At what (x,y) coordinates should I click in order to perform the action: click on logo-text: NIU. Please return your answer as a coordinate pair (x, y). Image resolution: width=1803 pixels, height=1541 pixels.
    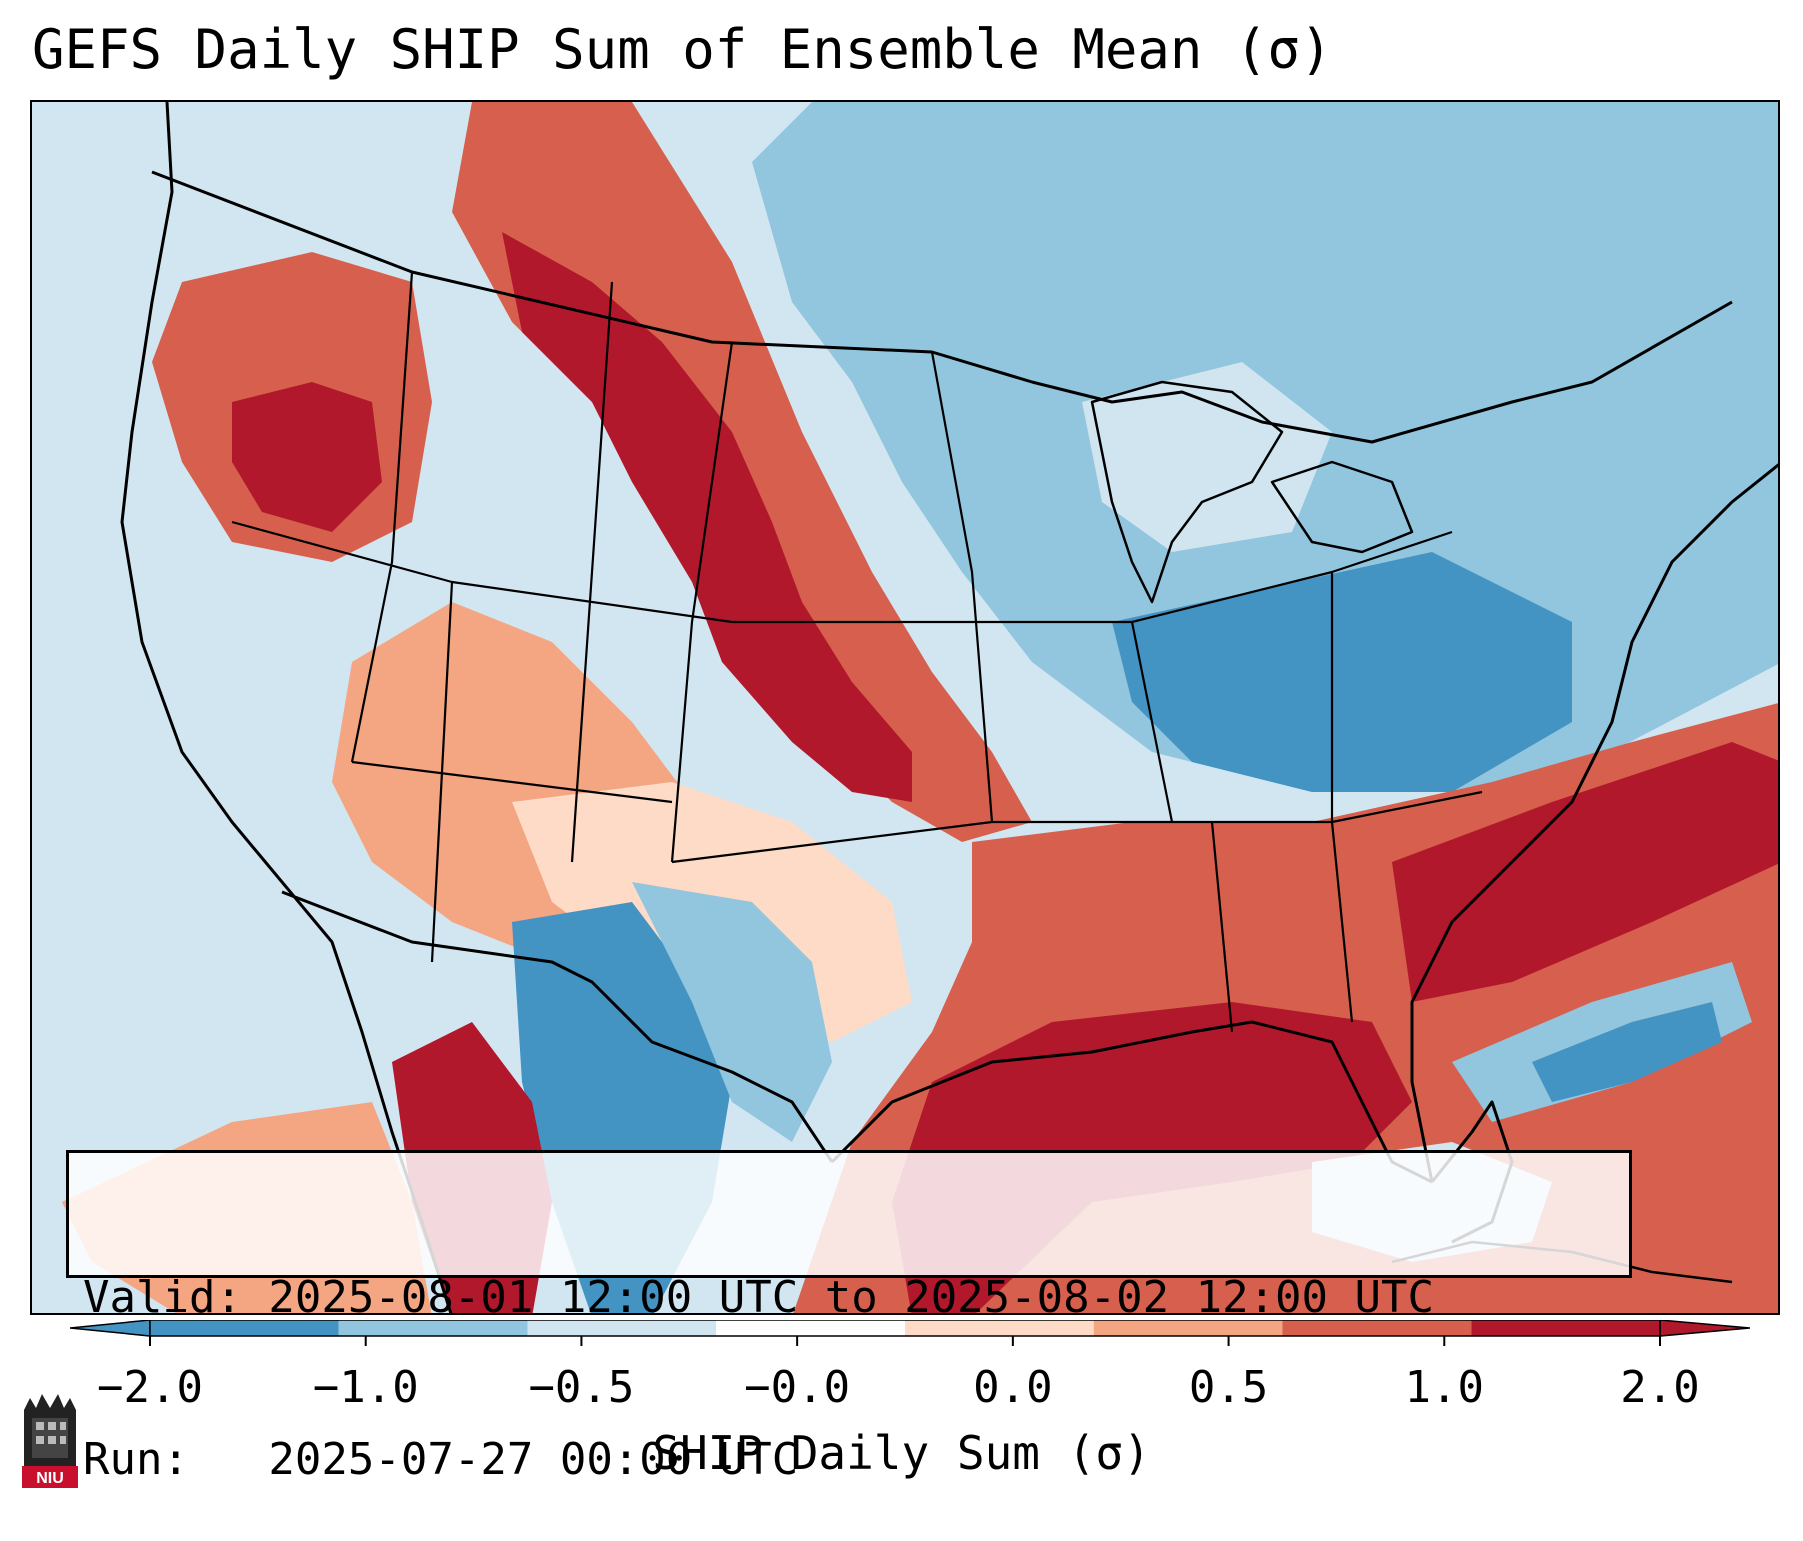
    Looking at the image, I should click on (50, 1478).